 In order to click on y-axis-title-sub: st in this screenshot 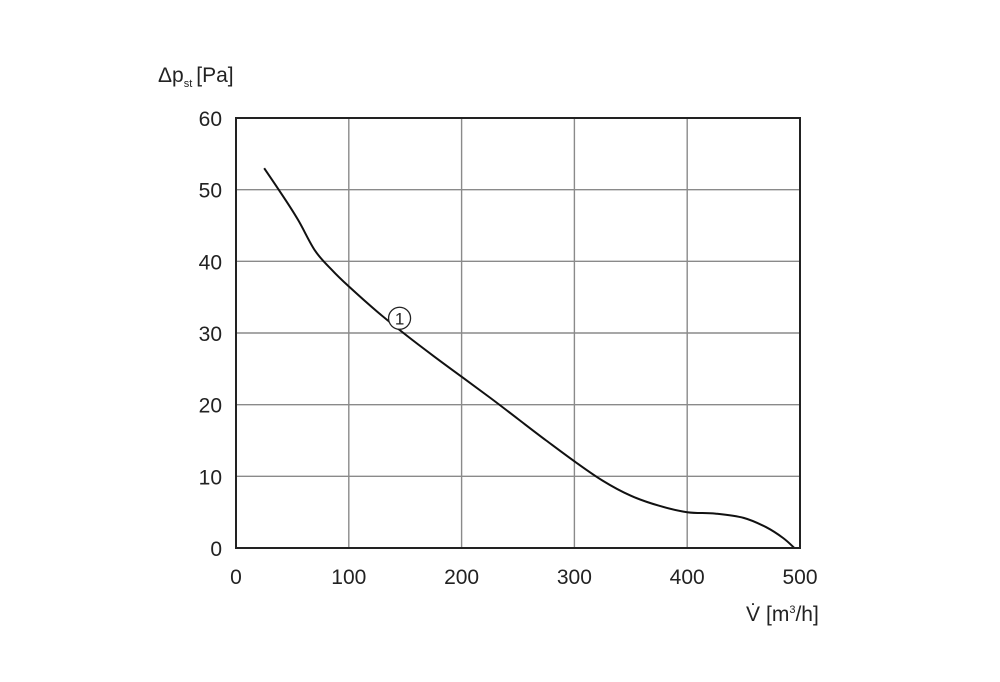, I will do `click(188, 84)`.